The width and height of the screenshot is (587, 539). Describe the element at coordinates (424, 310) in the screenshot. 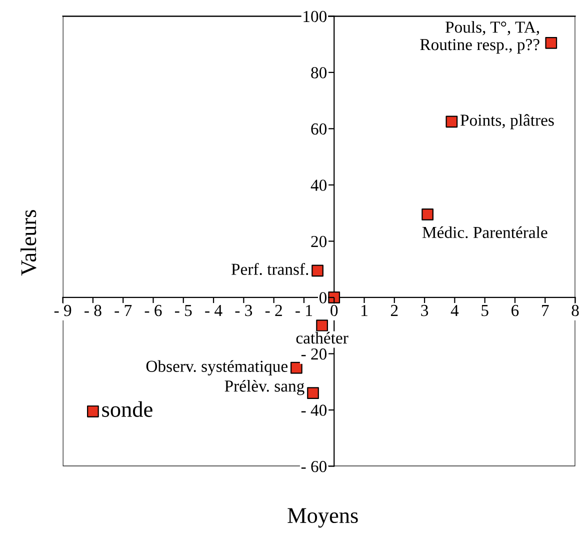

I see `x-tick-label: 3` at that location.